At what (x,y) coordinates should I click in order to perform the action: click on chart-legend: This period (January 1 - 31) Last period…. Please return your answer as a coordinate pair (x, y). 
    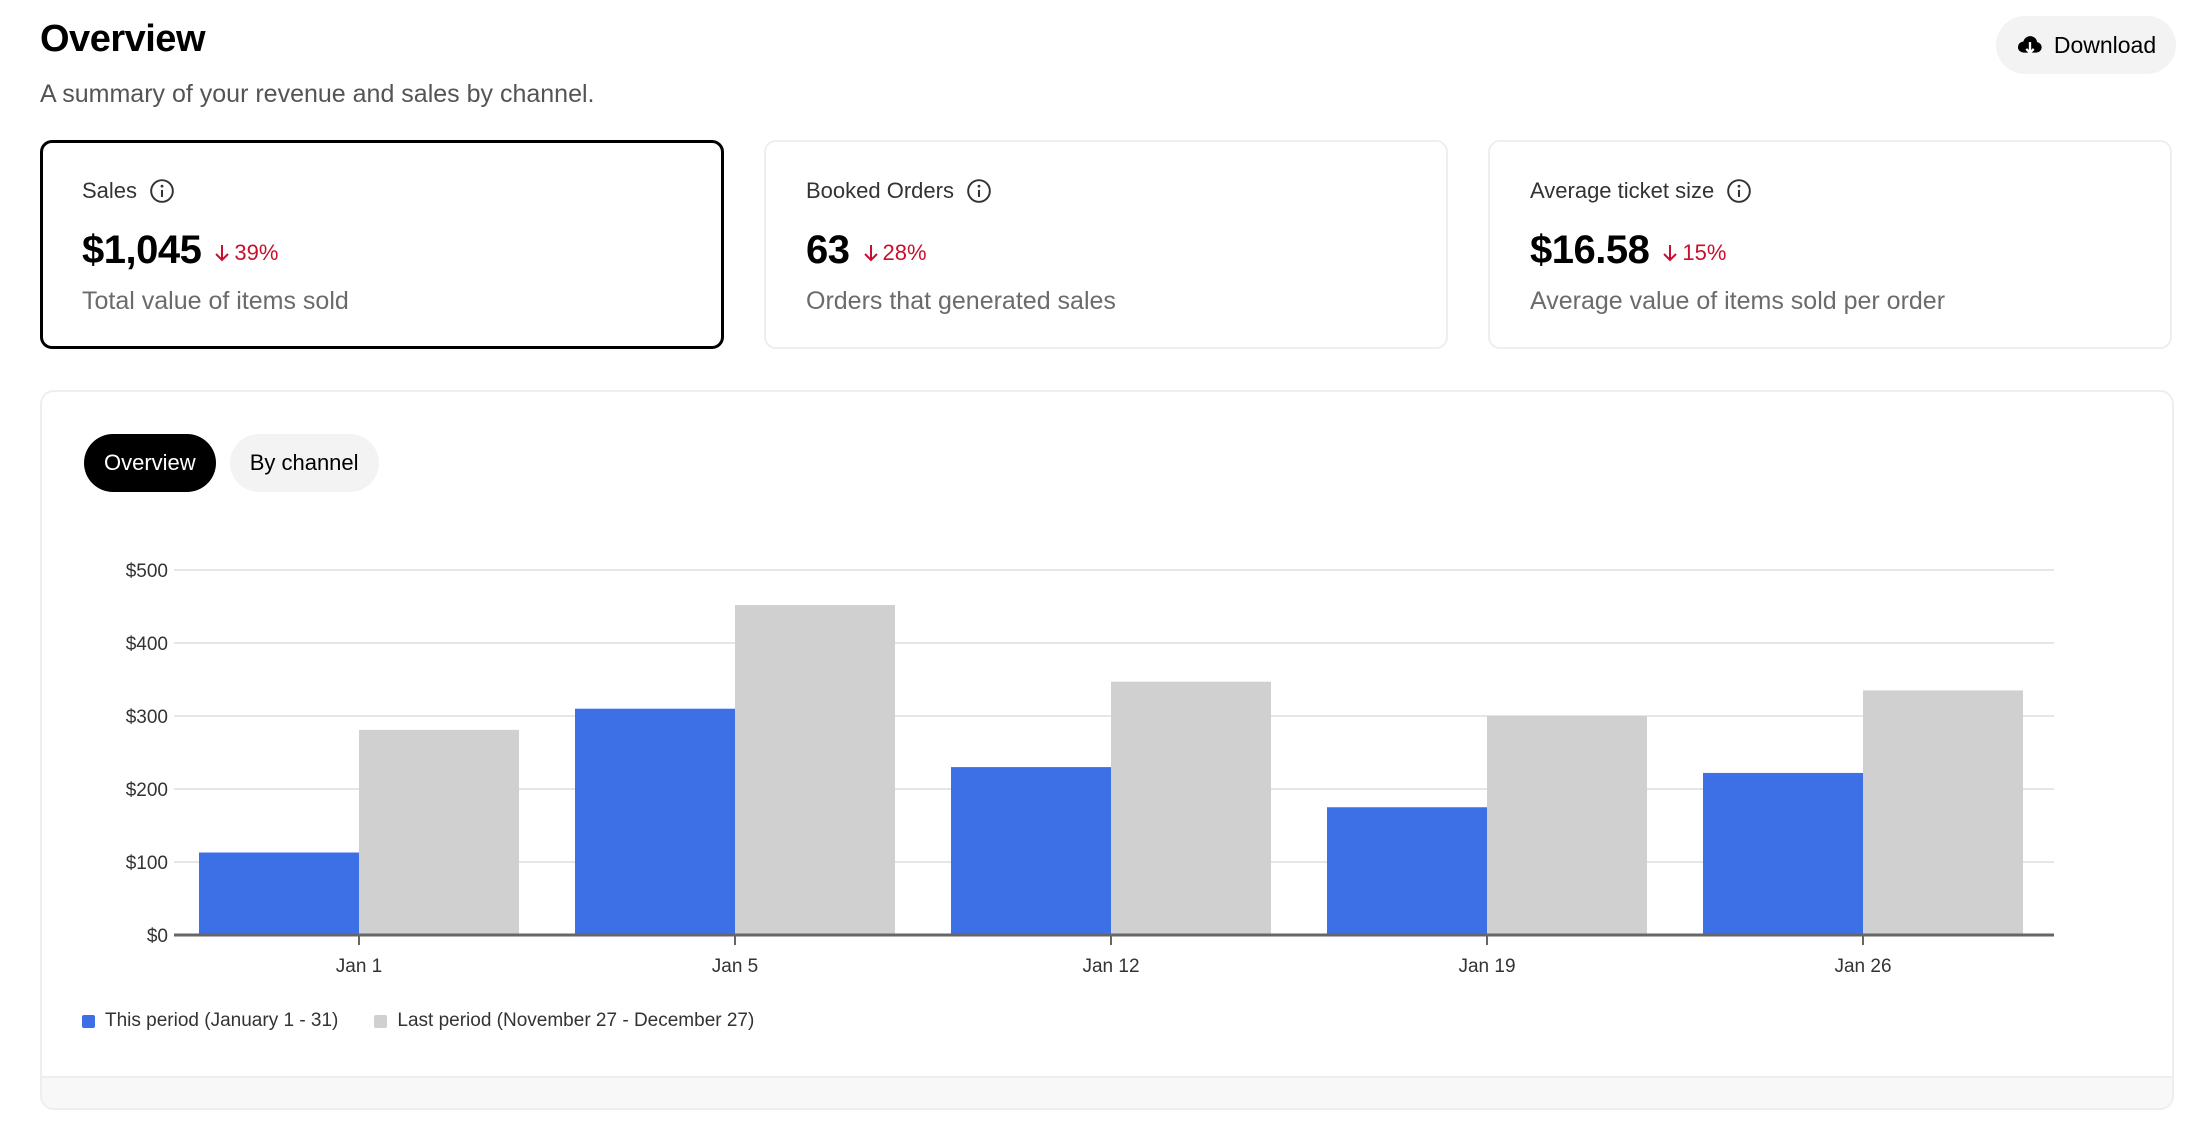
    Looking at the image, I should click on (418, 1021).